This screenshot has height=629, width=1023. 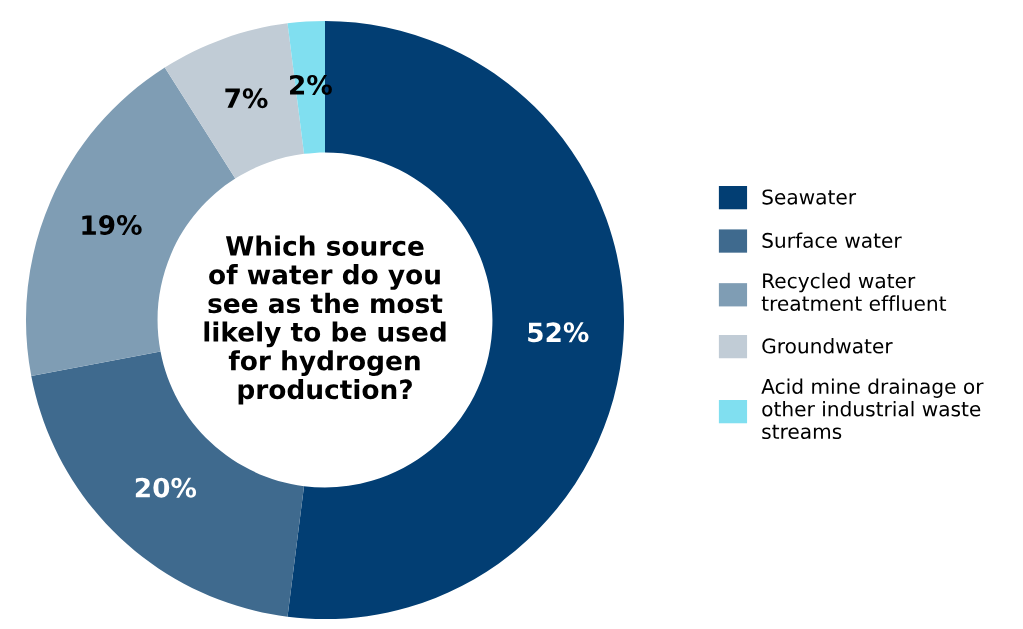 What do you see at coordinates (827, 346) in the screenshot?
I see `legend-label: Groundwater` at bounding box center [827, 346].